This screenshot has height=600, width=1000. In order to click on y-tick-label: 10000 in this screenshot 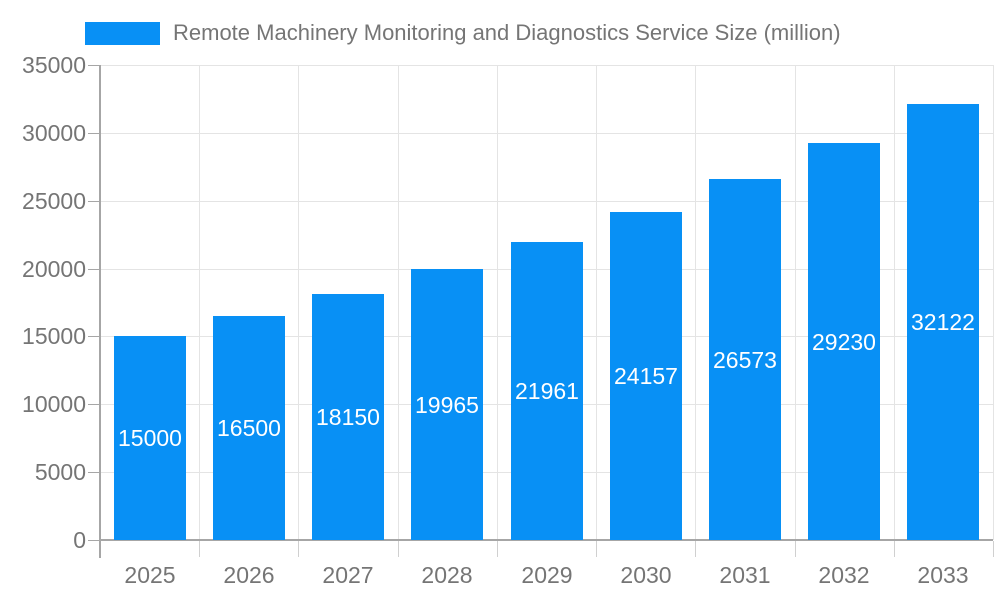, I will do `click(54, 404)`.